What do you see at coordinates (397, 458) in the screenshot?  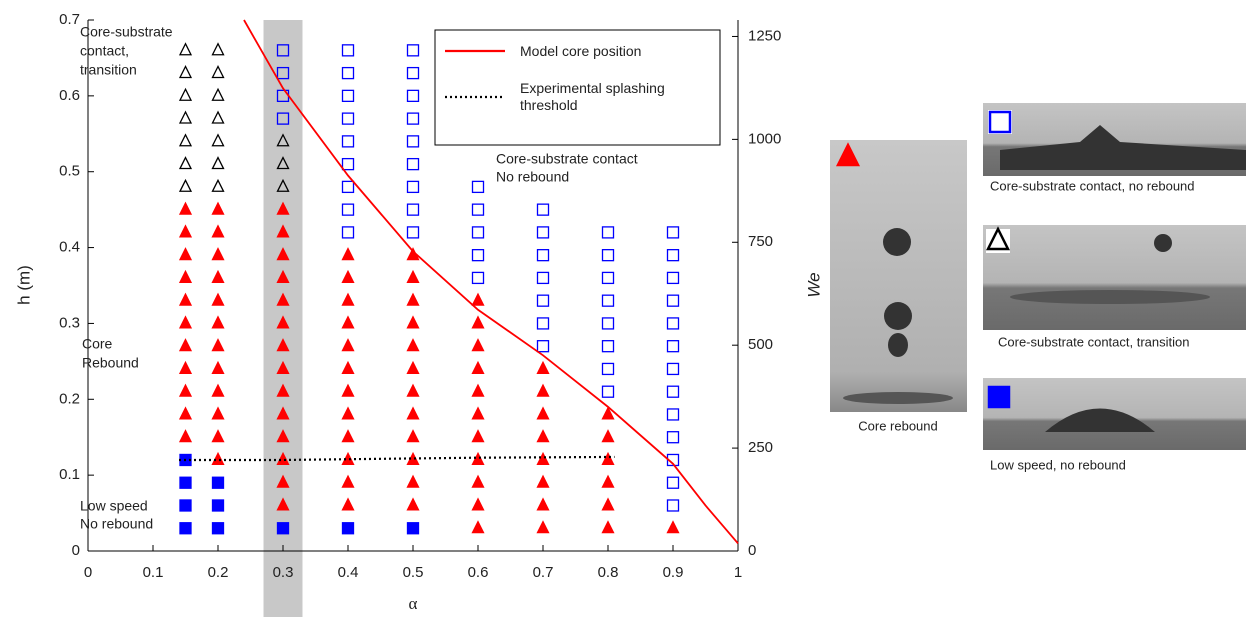 I see `series-line` at bounding box center [397, 458].